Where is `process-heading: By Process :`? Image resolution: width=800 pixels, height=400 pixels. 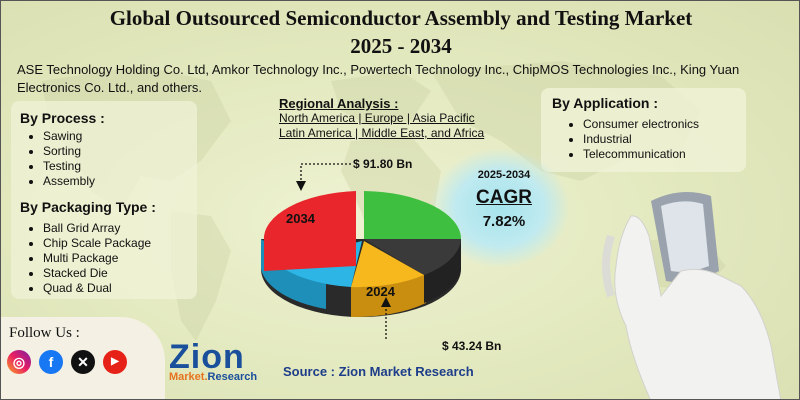 process-heading: By Process : is located at coordinates (62, 118).